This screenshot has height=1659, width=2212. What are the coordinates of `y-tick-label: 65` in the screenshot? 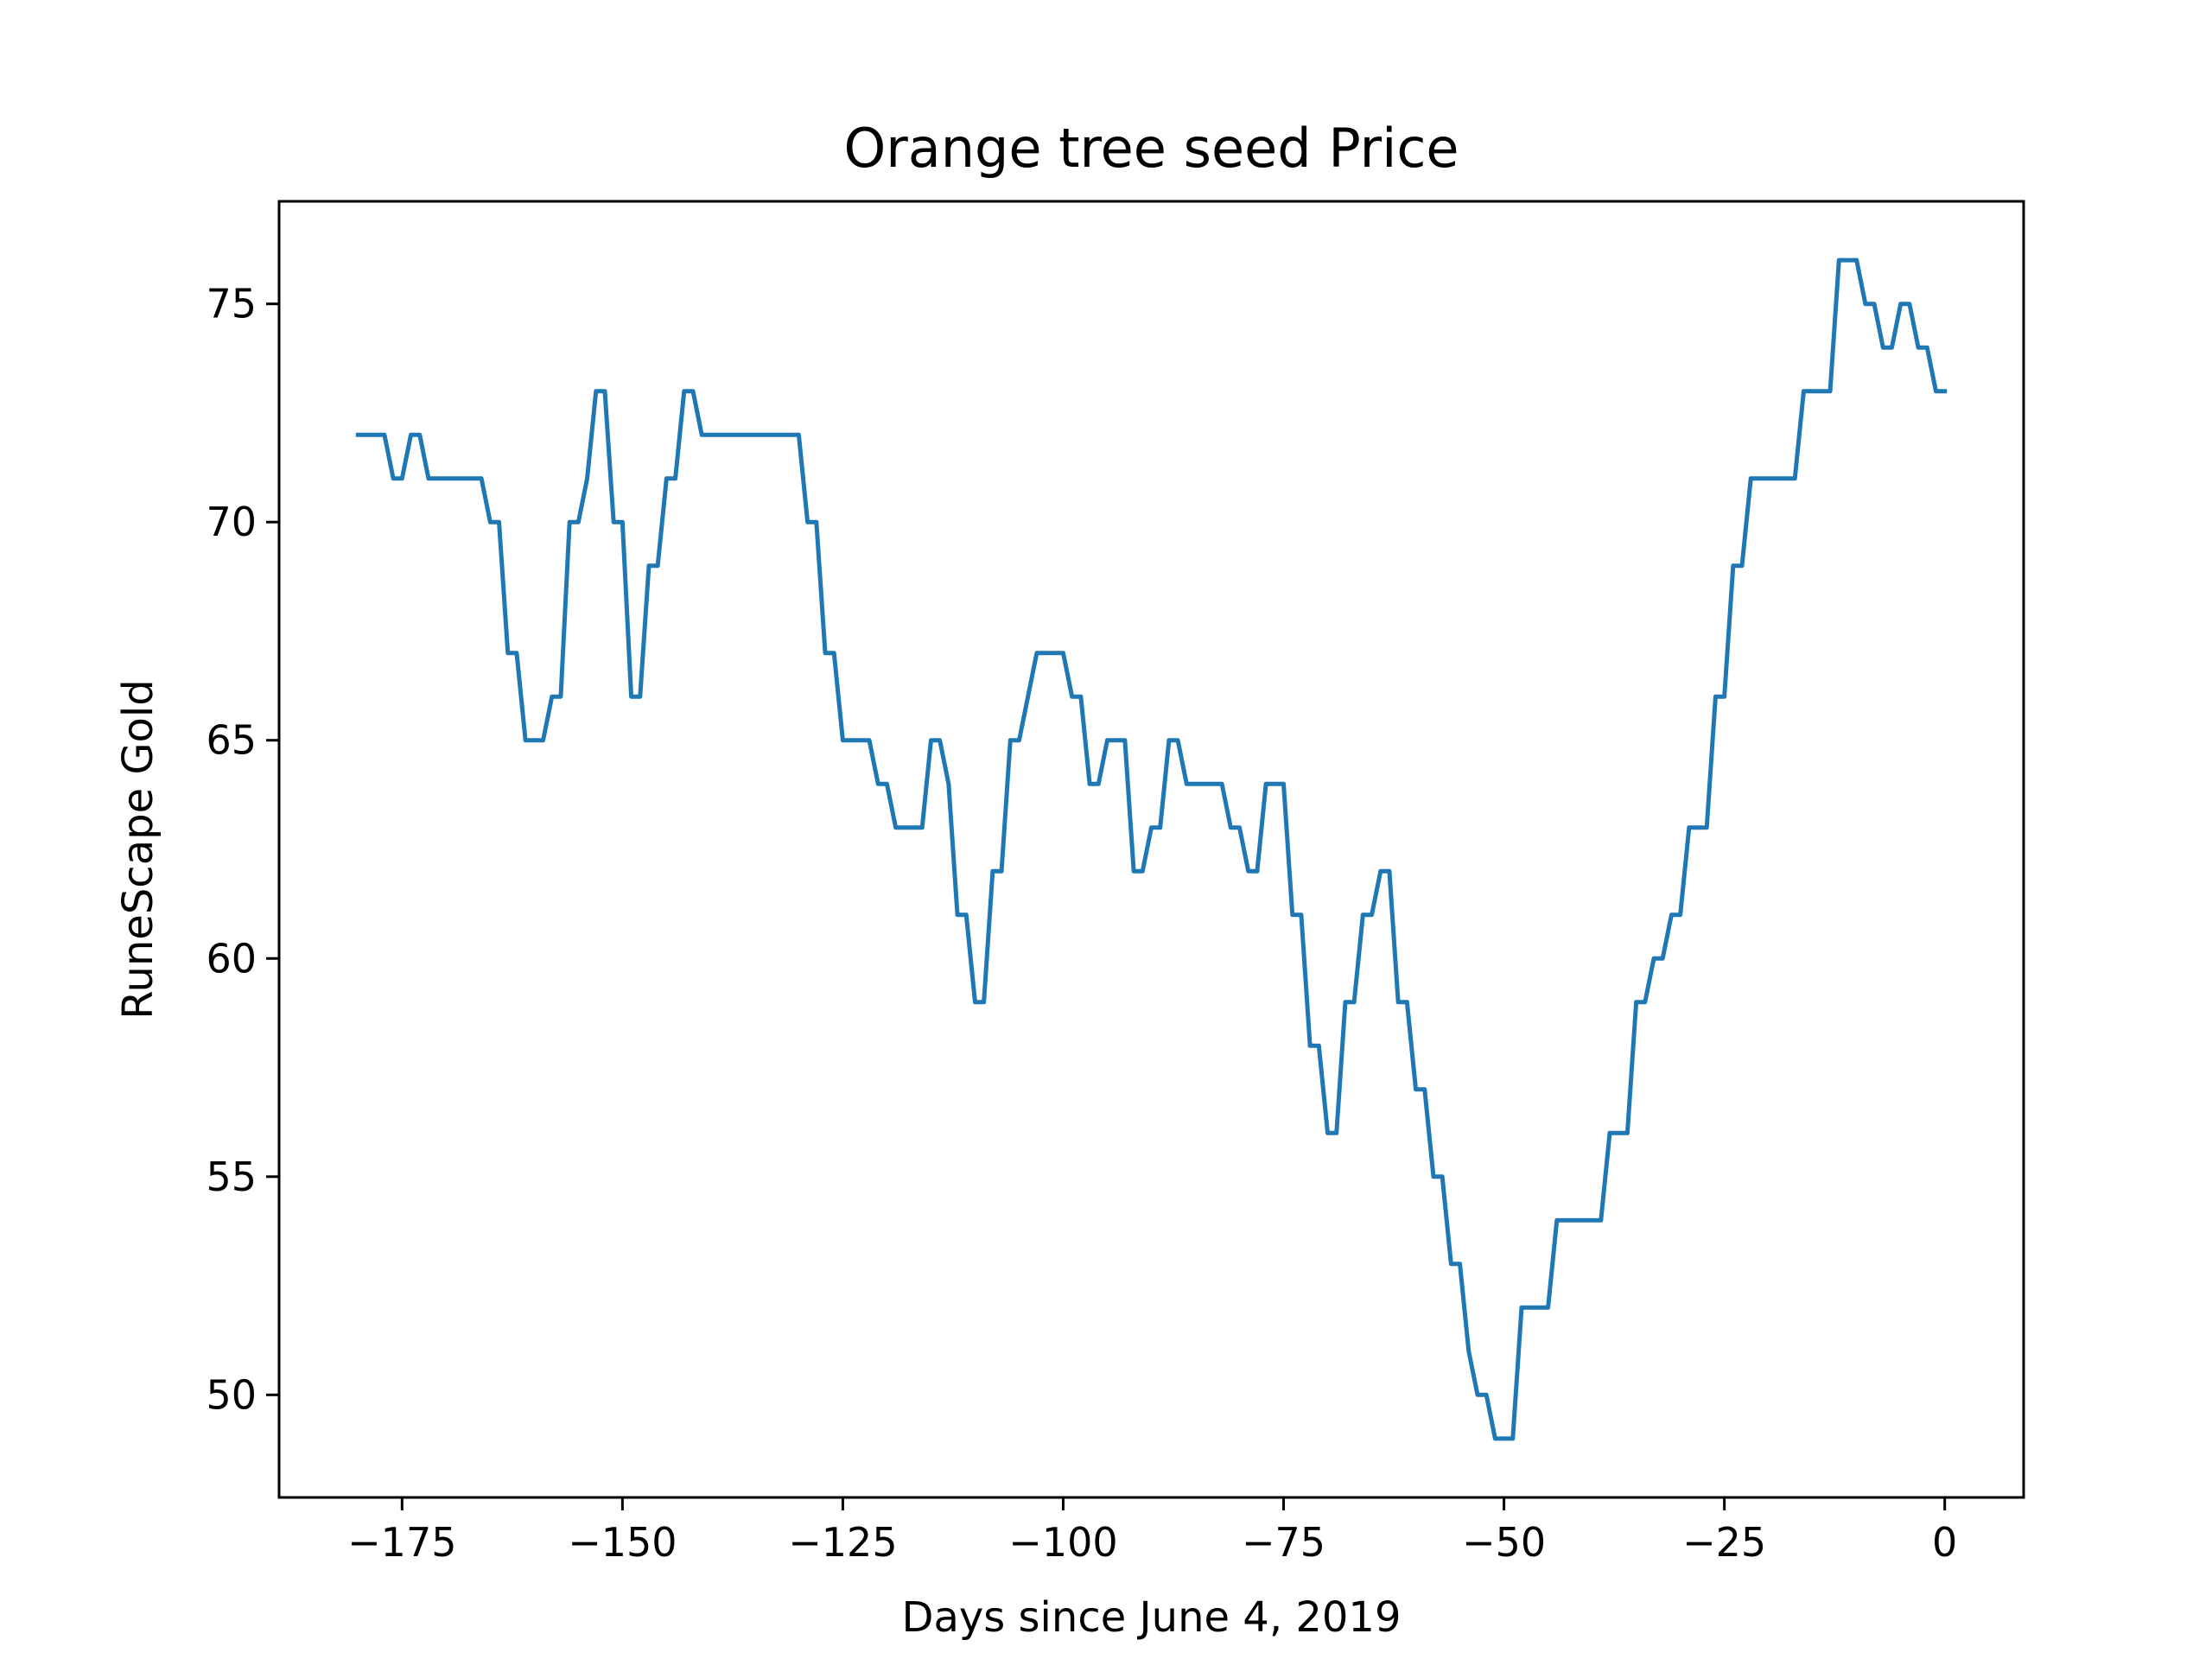 It's located at (232, 740).